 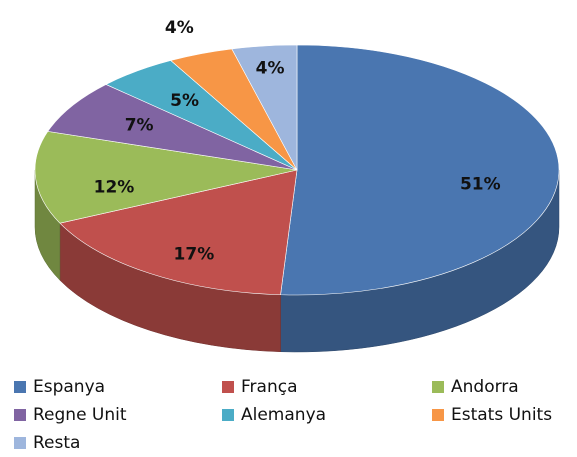 I want to click on data-label: 51%, so click(x=480, y=185).